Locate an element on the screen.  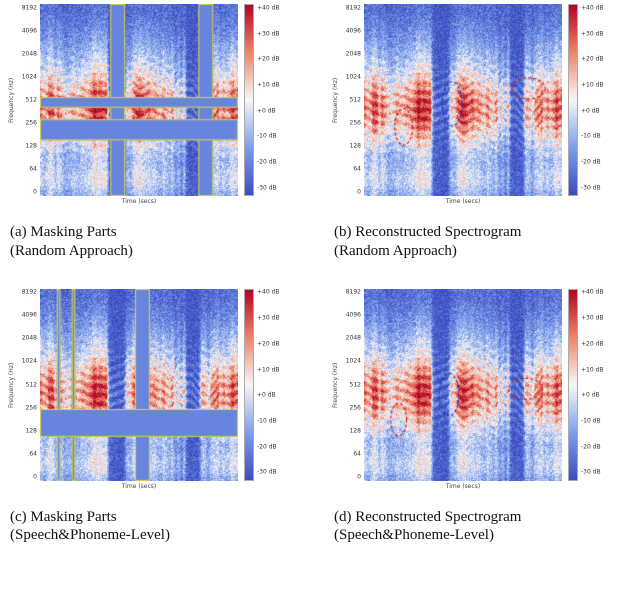
caption-line-1: (c) Masking Parts is located at coordinates (63, 516).